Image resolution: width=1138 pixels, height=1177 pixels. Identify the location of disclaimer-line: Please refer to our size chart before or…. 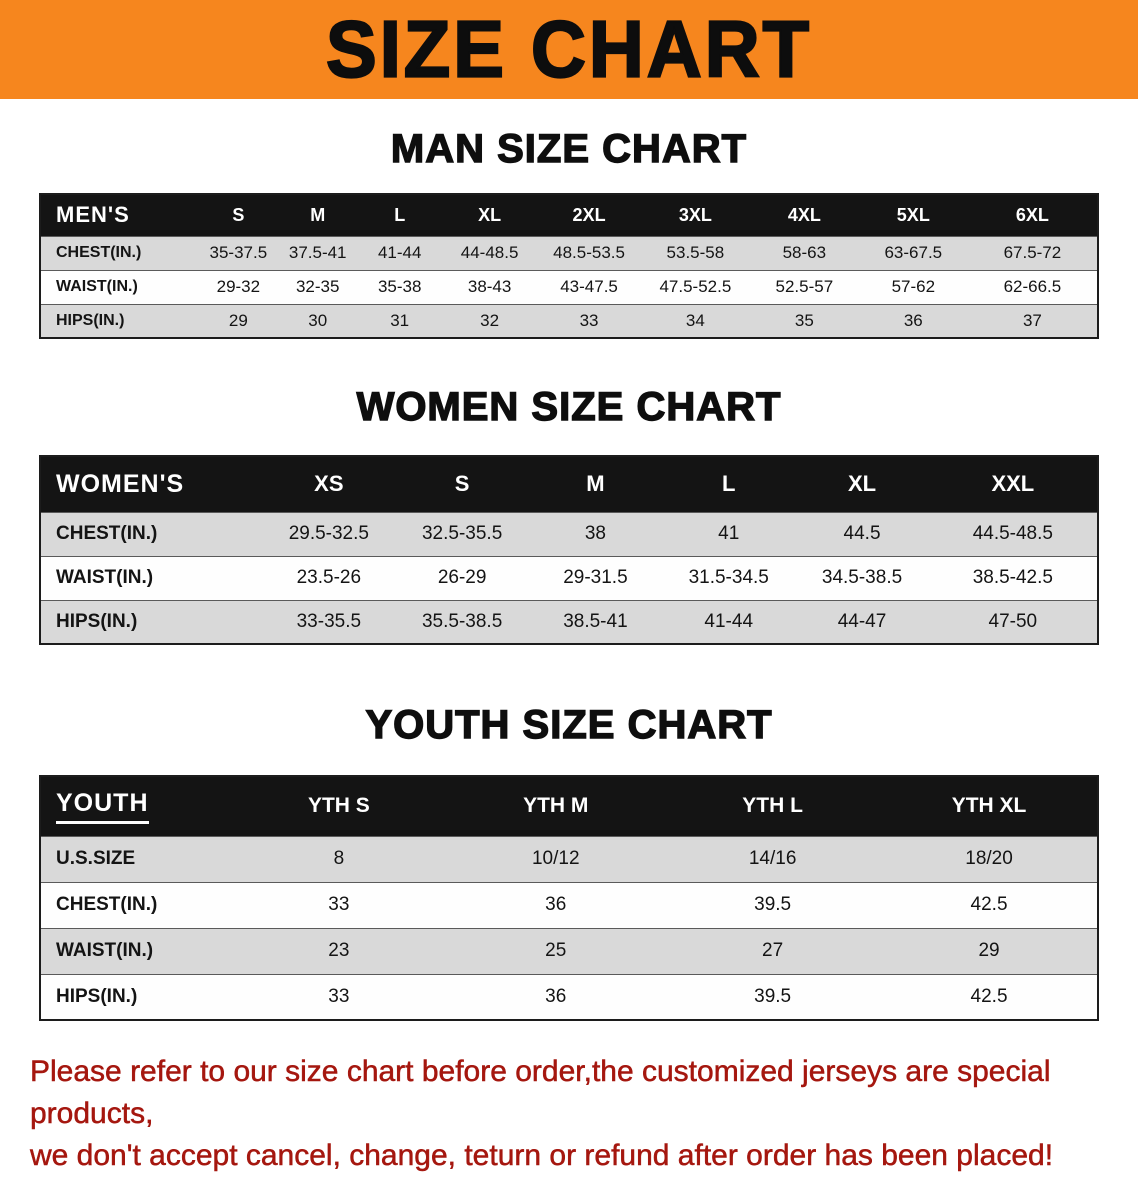
(540, 1093).